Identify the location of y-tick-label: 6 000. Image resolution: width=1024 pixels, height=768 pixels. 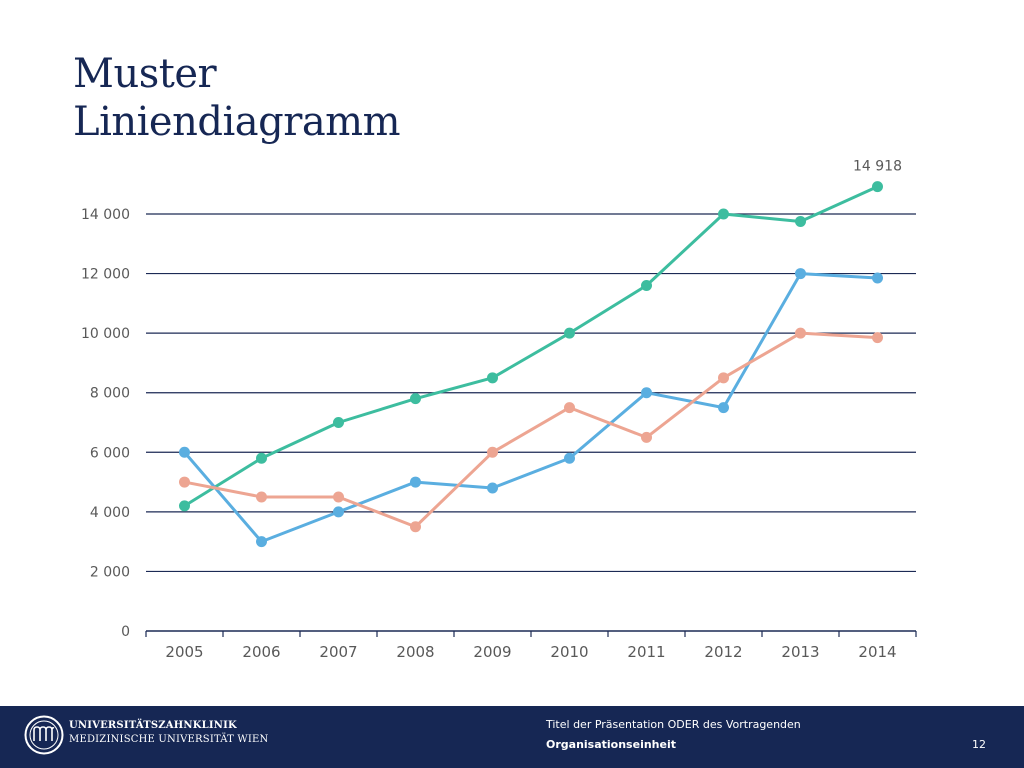
(110, 453).